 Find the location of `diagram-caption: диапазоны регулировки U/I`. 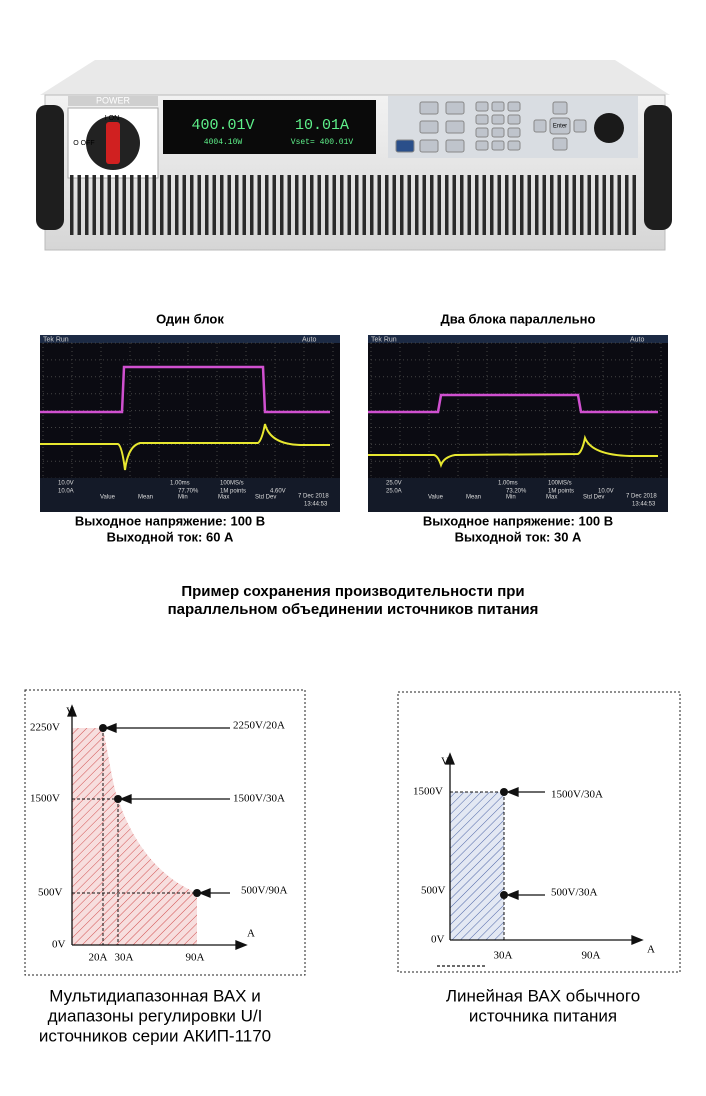

diagram-caption: диапазоны регулировки U/I is located at coordinates (155, 1015).